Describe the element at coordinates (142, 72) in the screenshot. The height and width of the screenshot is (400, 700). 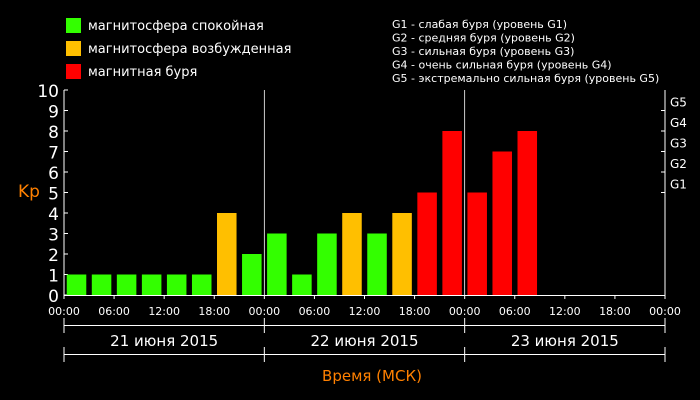
I see `legend-label: магнитная буря` at that location.